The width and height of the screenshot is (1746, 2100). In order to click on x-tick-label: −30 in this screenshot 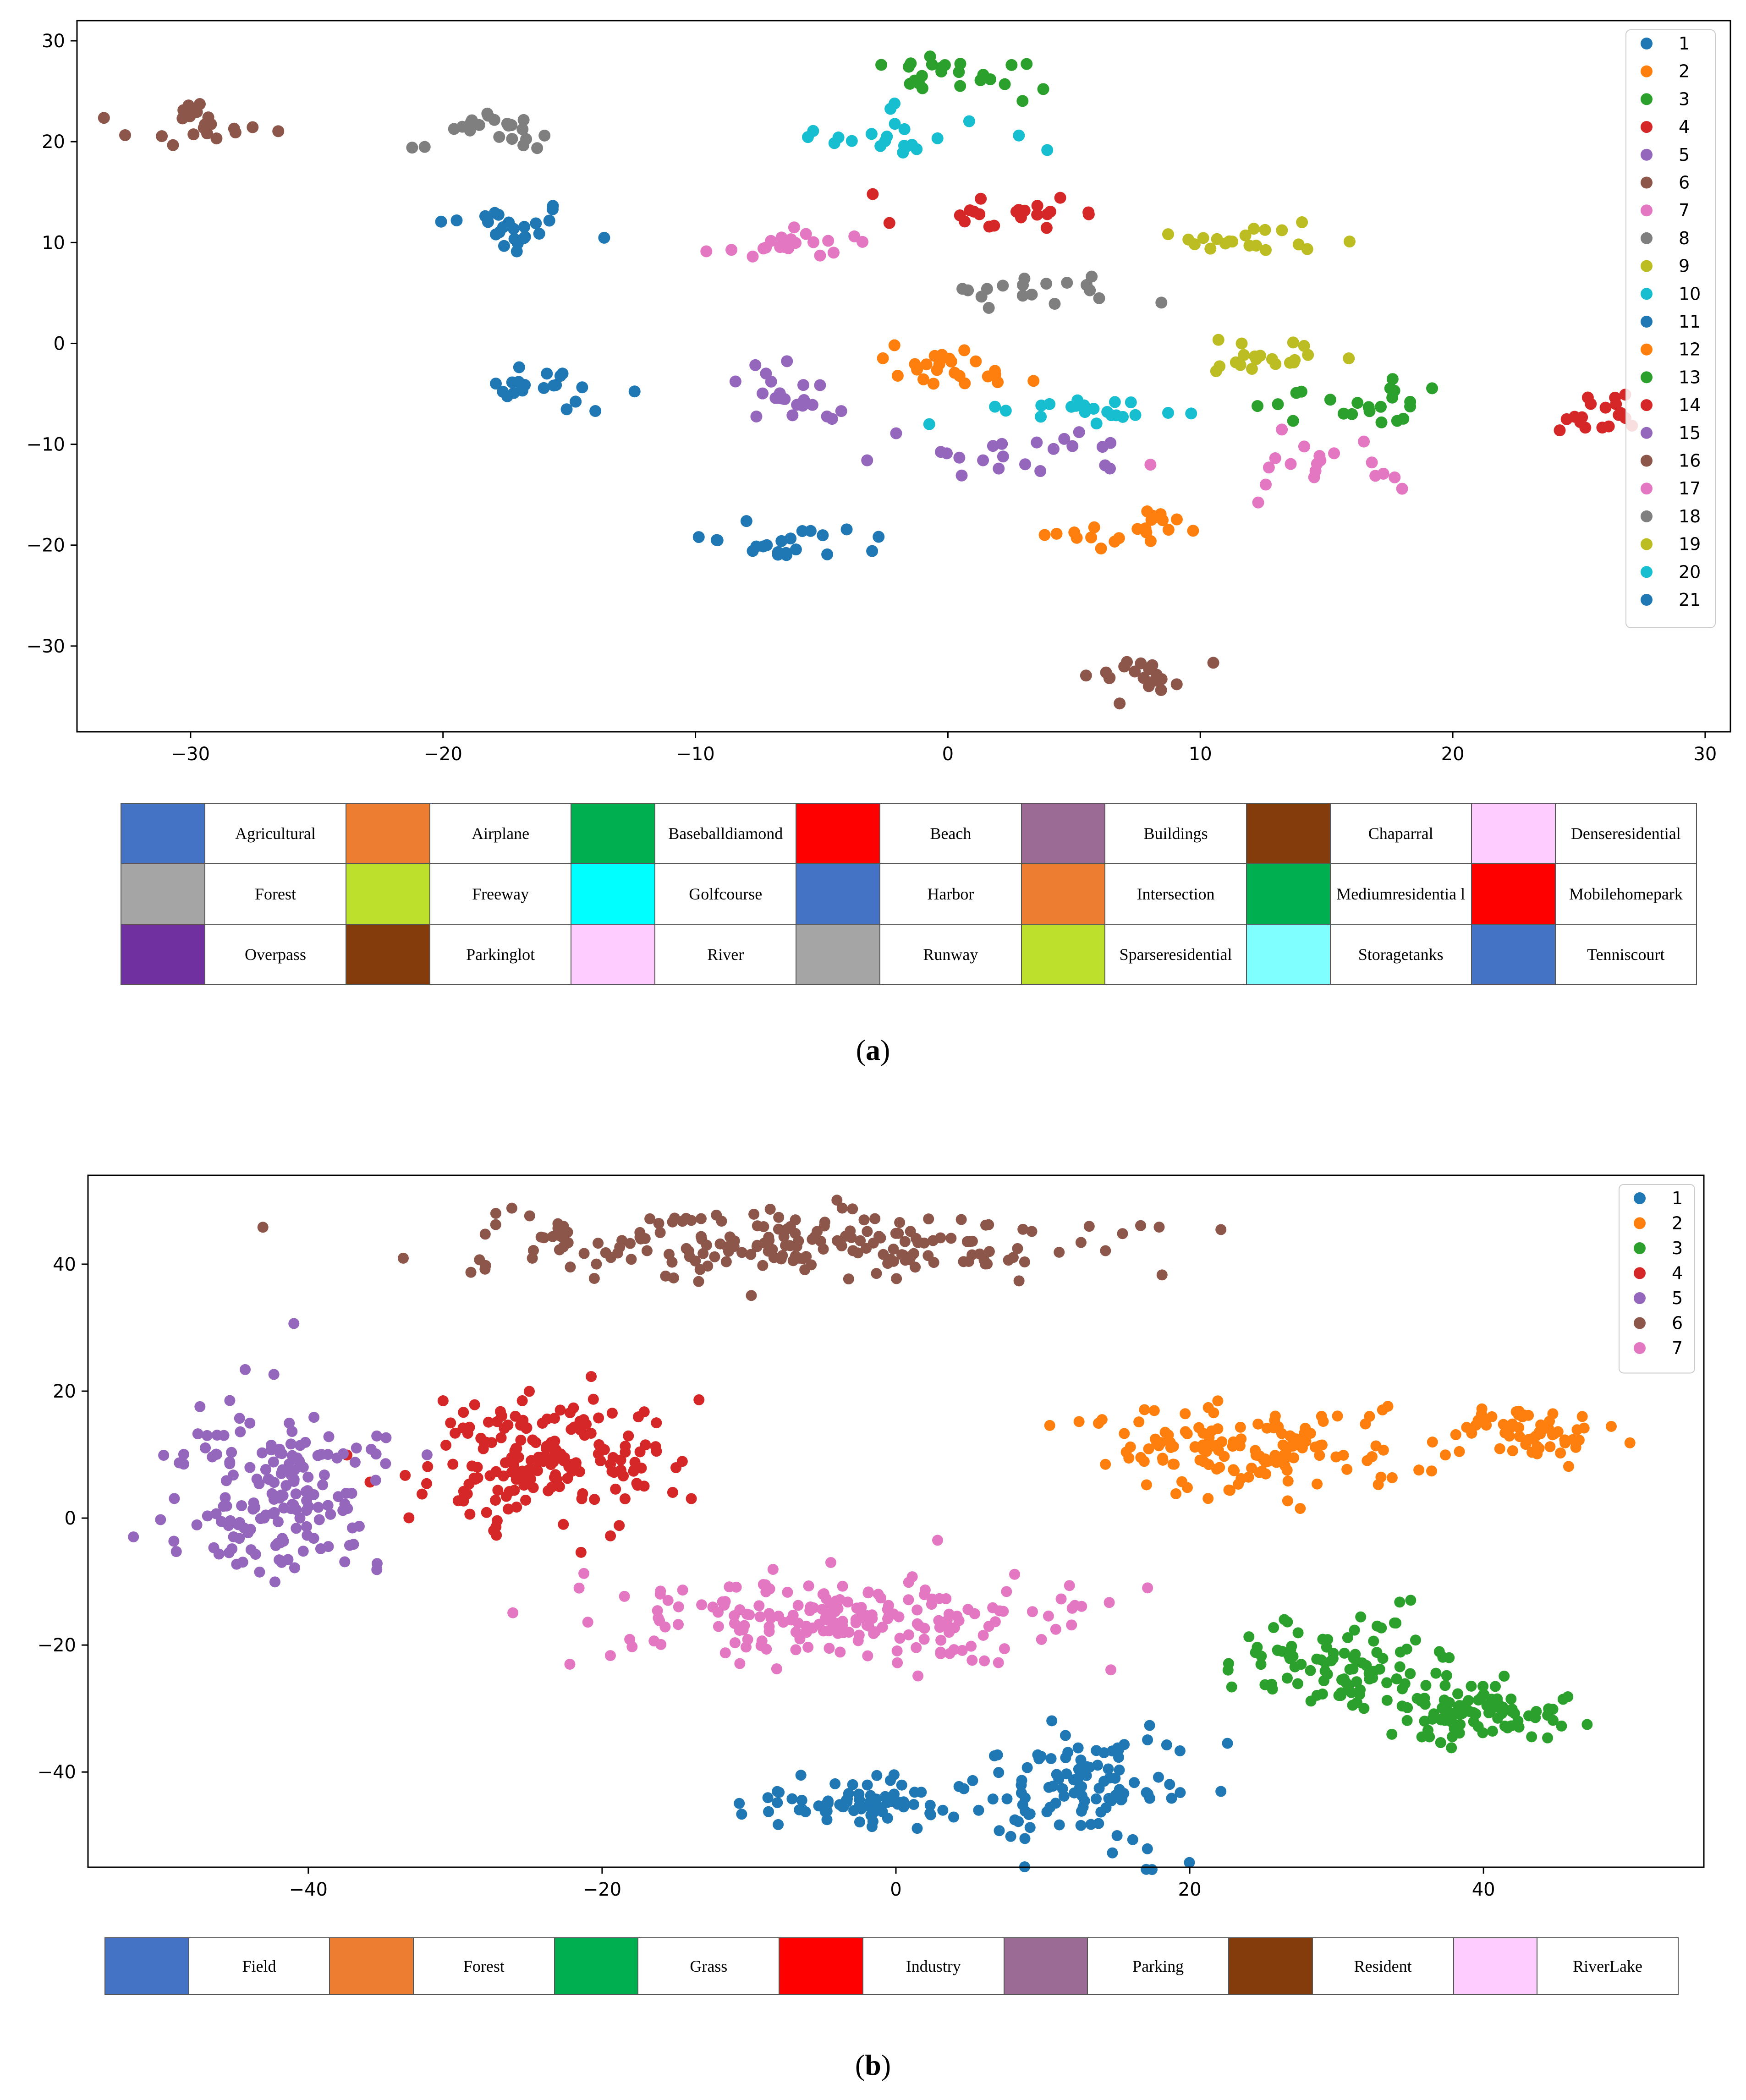, I will do `click(190, 755)`.